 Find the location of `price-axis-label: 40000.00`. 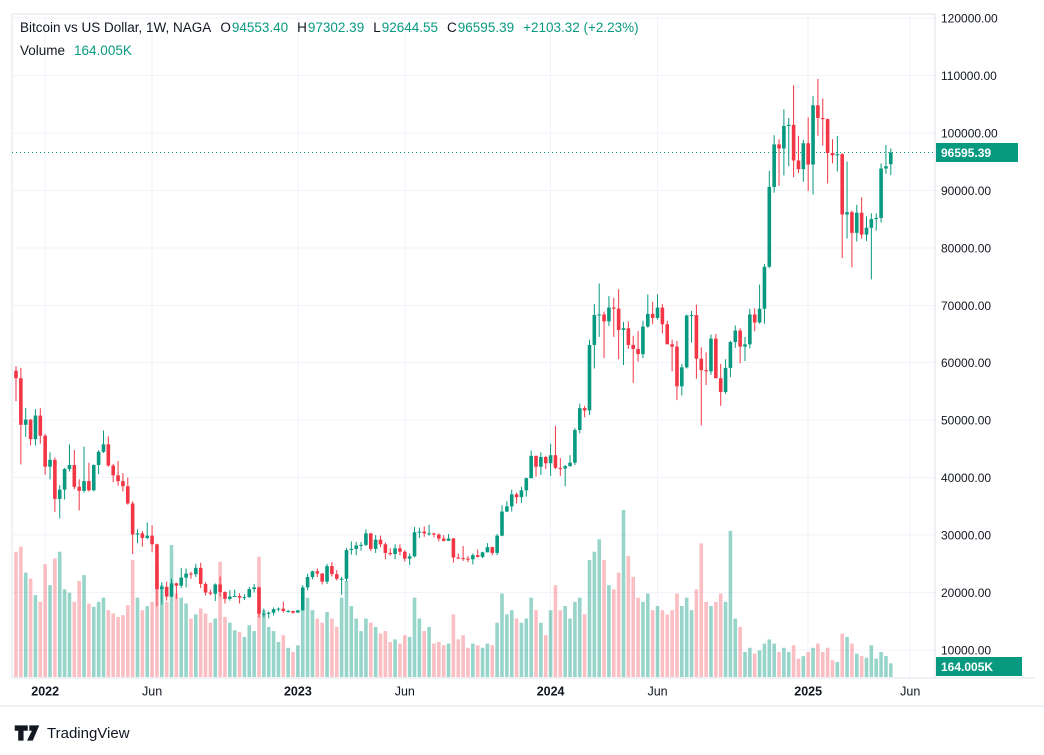

price-axis-label: 40000.00 is located at coordinates (966, 478).